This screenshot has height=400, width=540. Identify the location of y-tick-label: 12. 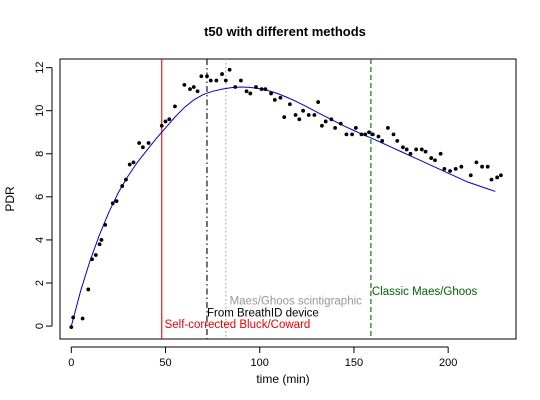
(40, 67).